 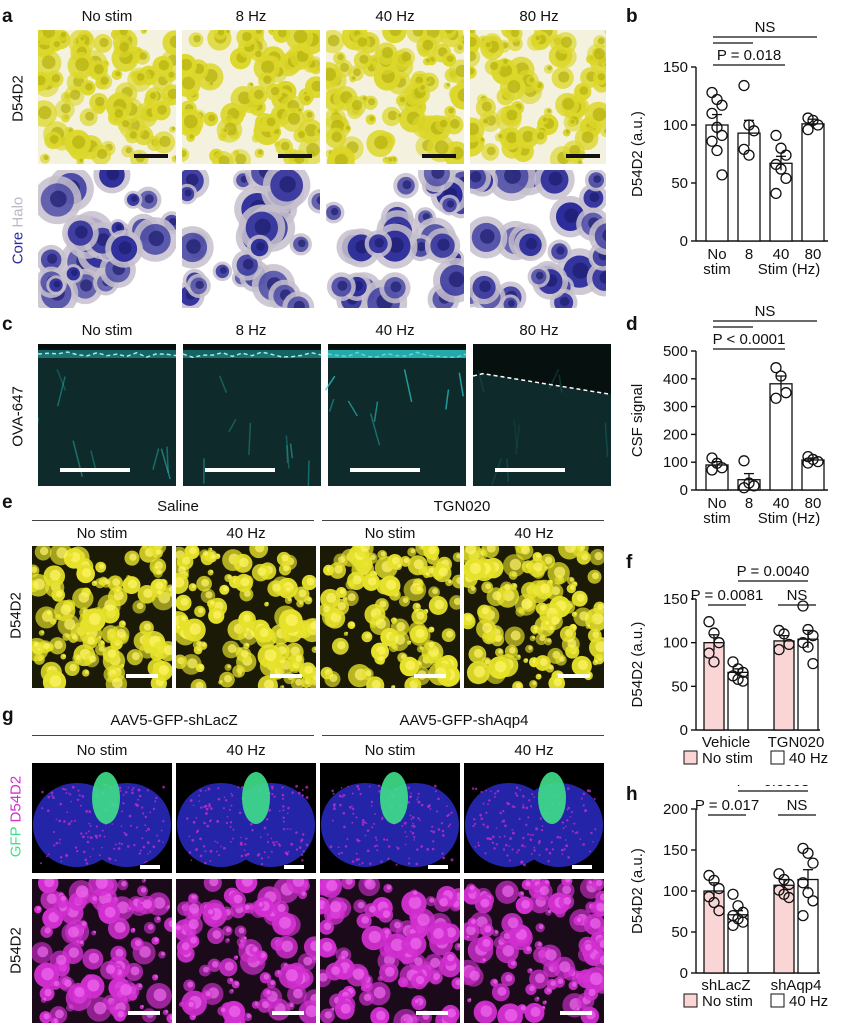 I want to click on chart-h-ylabel: D54D2 (a.u.), so click(x=637, y=891).